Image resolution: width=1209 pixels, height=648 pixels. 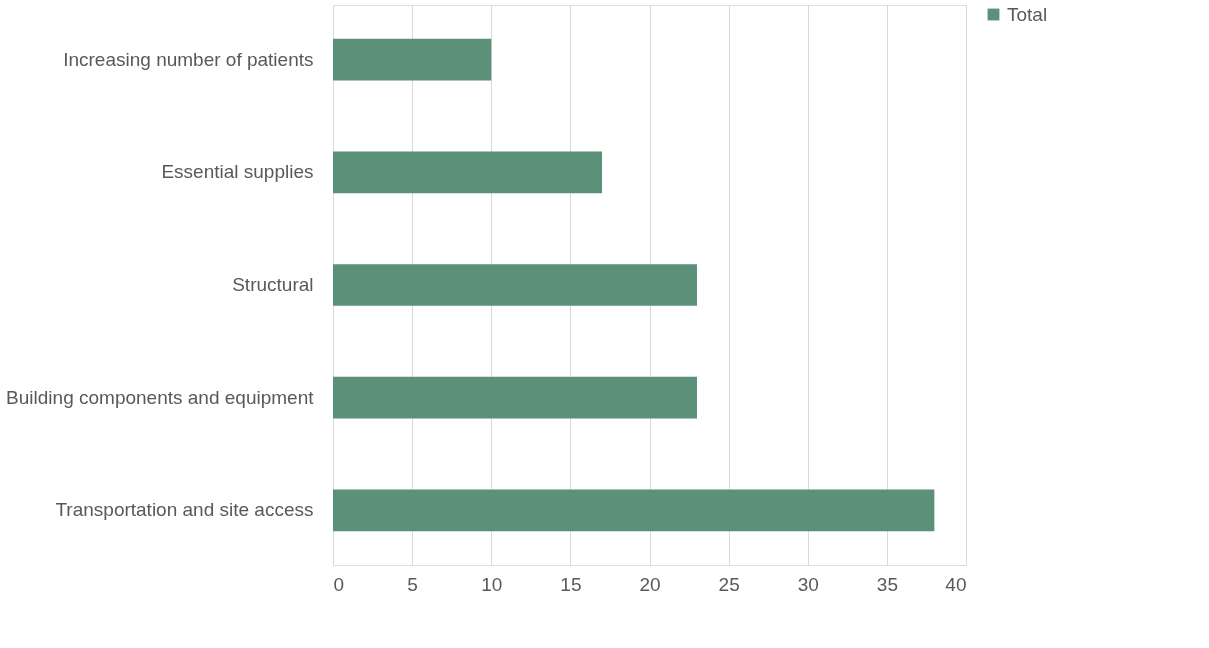 What do you see at coordinates (729, 584) in the screenshot?
I see `x-tick-label: 25` at bounding box center [729, 584].